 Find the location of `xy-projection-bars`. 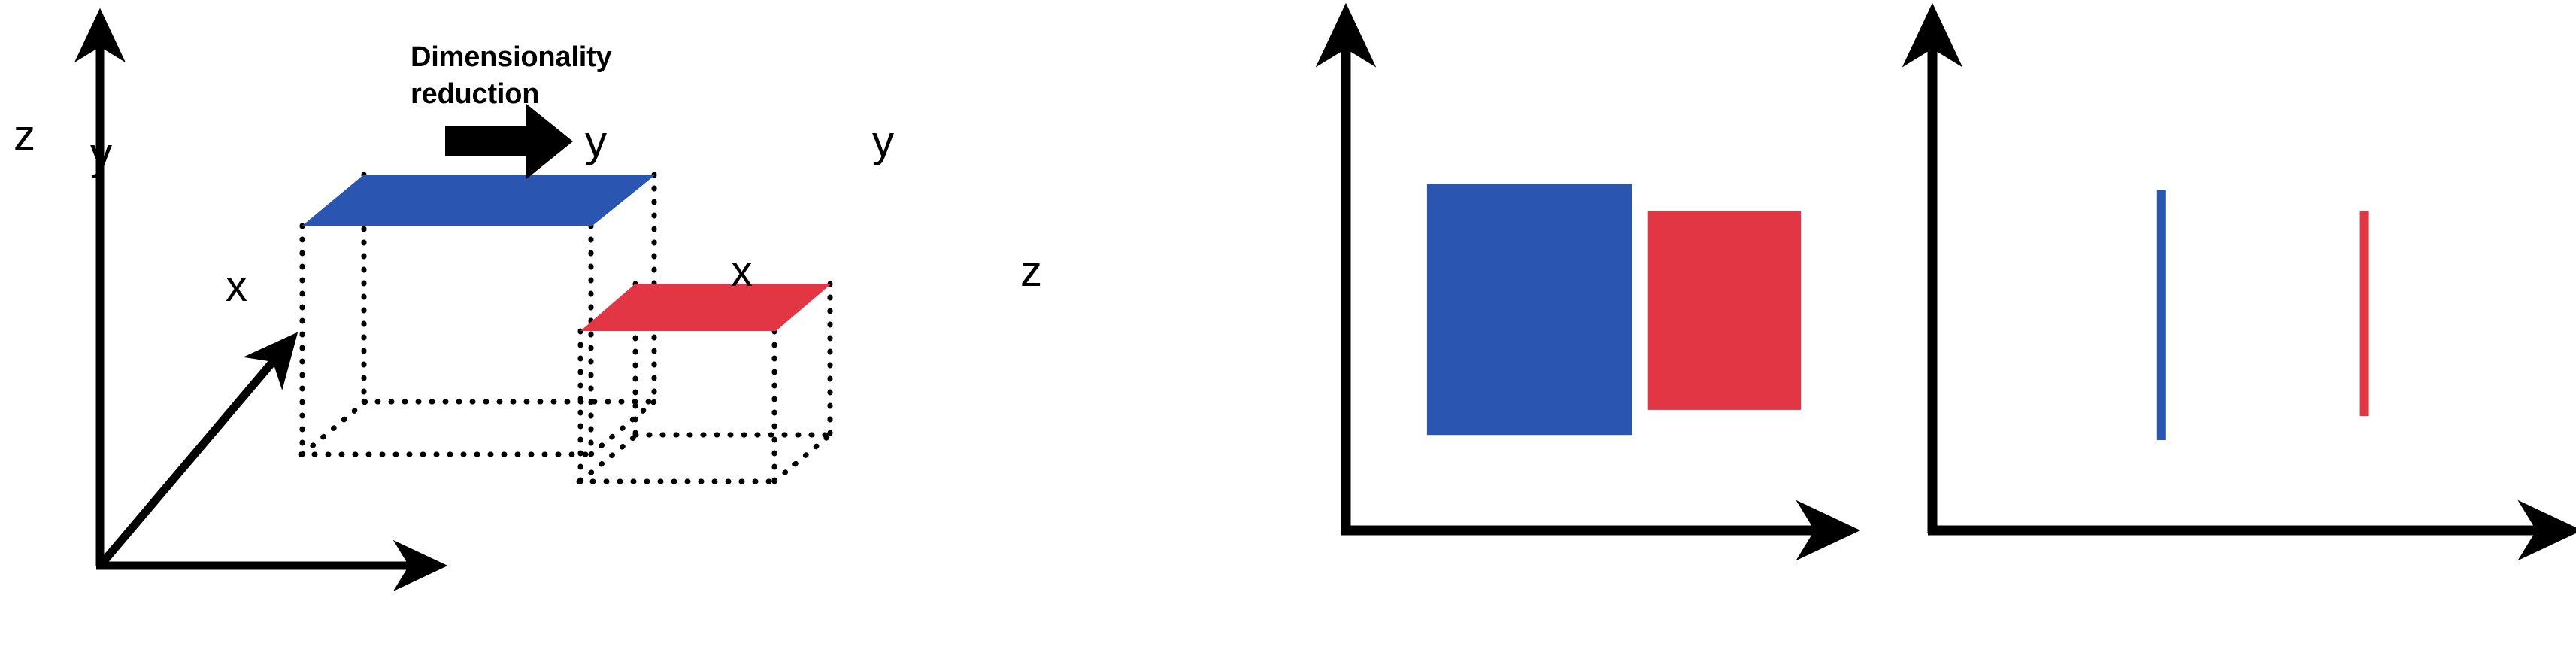

xy-projection-bars is located at coordinates (1614, 310).